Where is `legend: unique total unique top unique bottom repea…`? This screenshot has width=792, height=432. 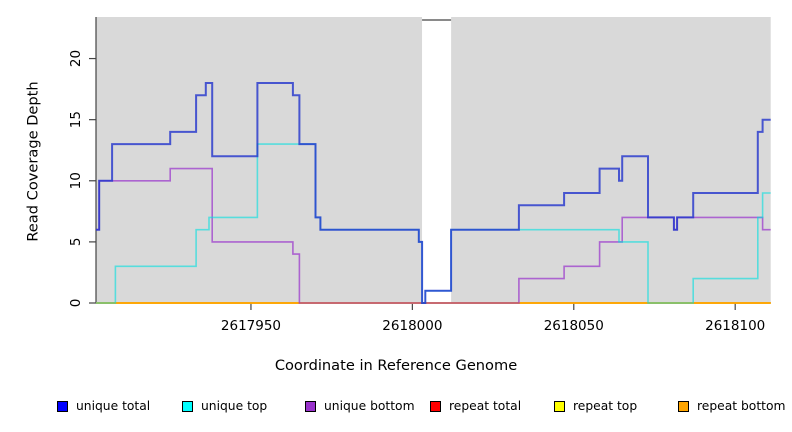 legend: unique total unique top unique bottom repea… is located at coordinates (396, 408).